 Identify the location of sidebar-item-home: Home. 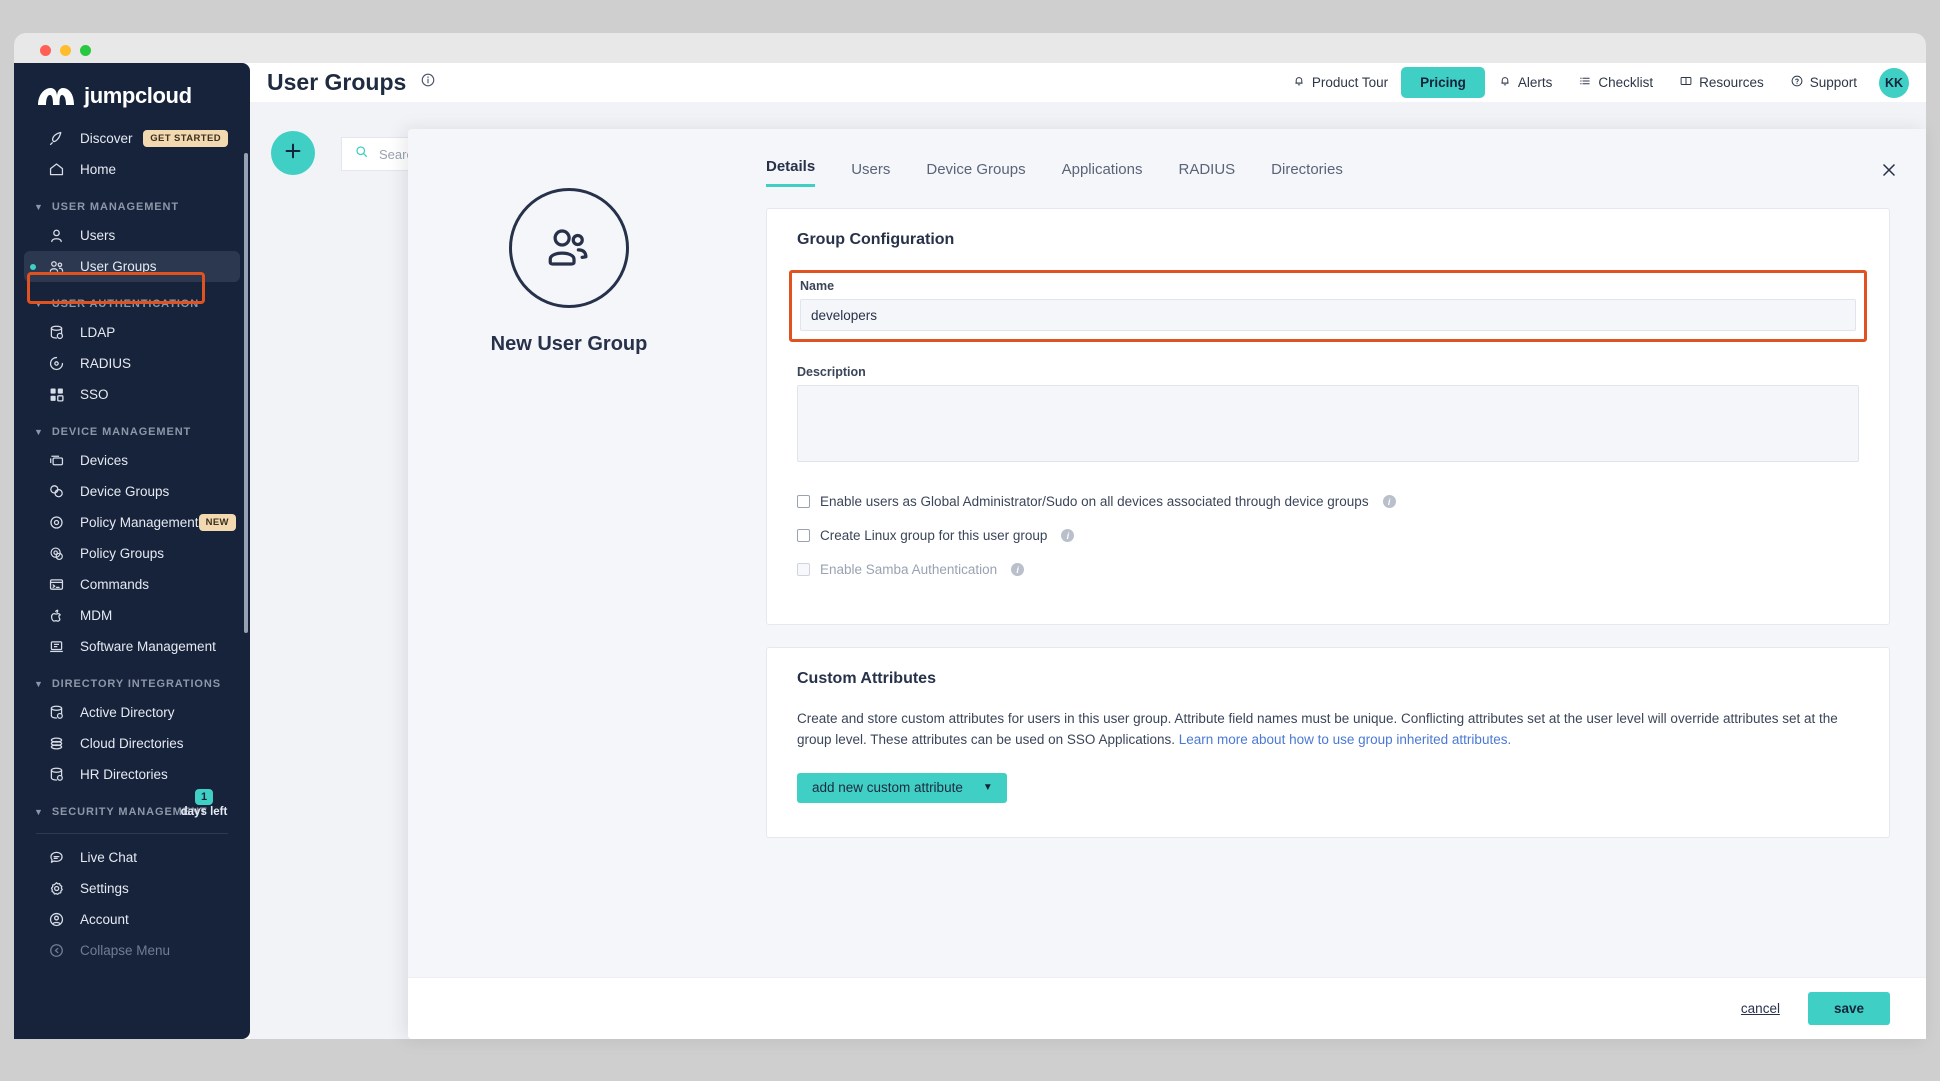
(132, 169).